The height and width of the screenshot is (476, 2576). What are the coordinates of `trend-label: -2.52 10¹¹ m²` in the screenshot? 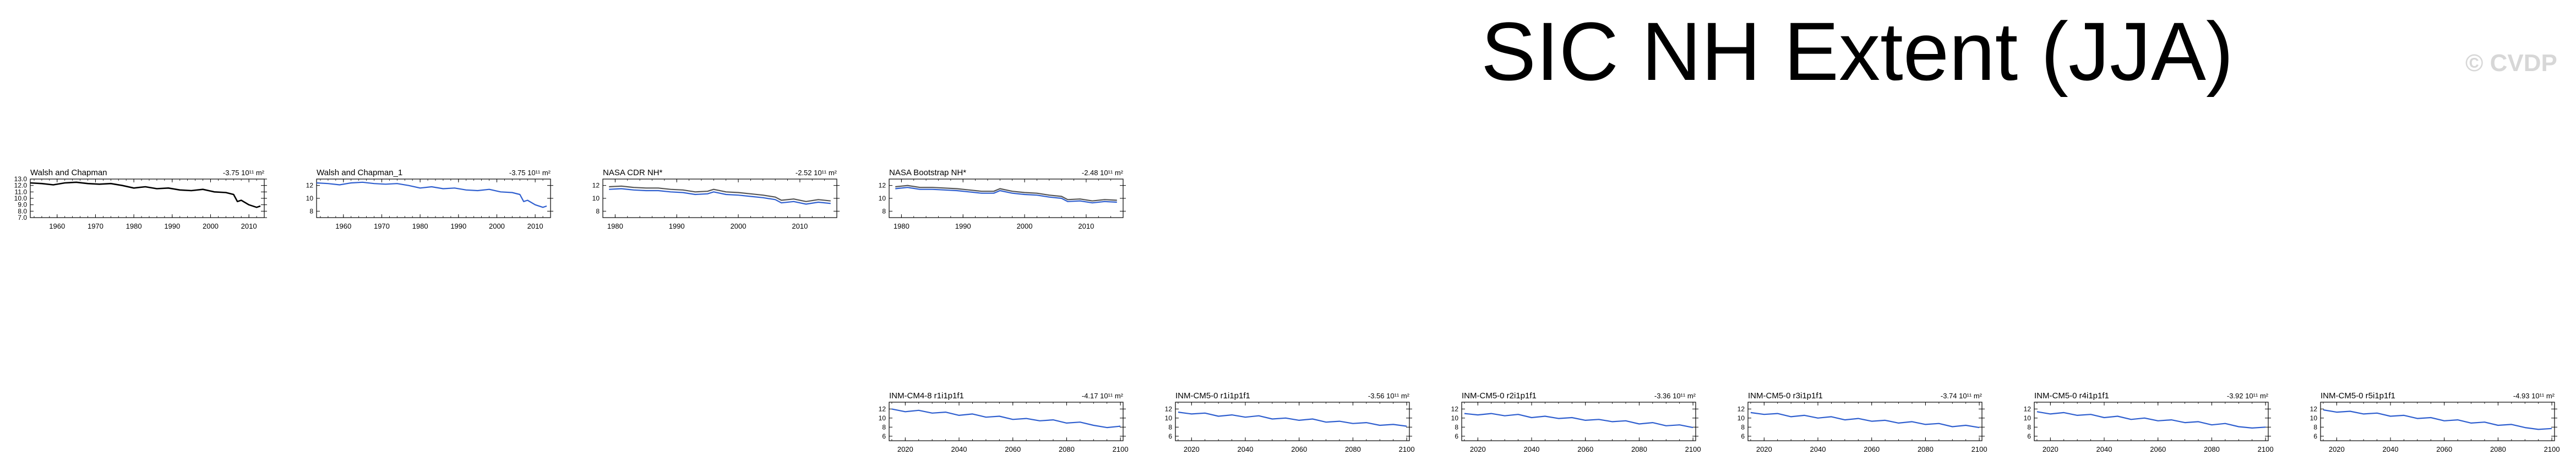 It's located at (816, 173).